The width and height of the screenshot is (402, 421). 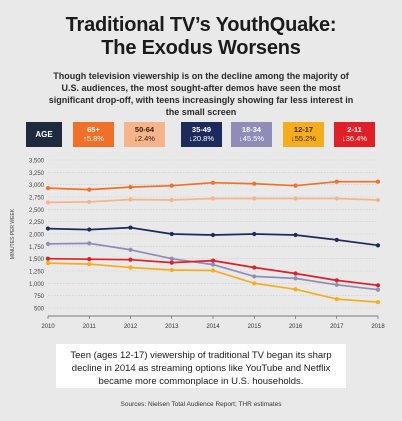 I want to click on x-tick-label: 2018, so click(x=378, y=327).